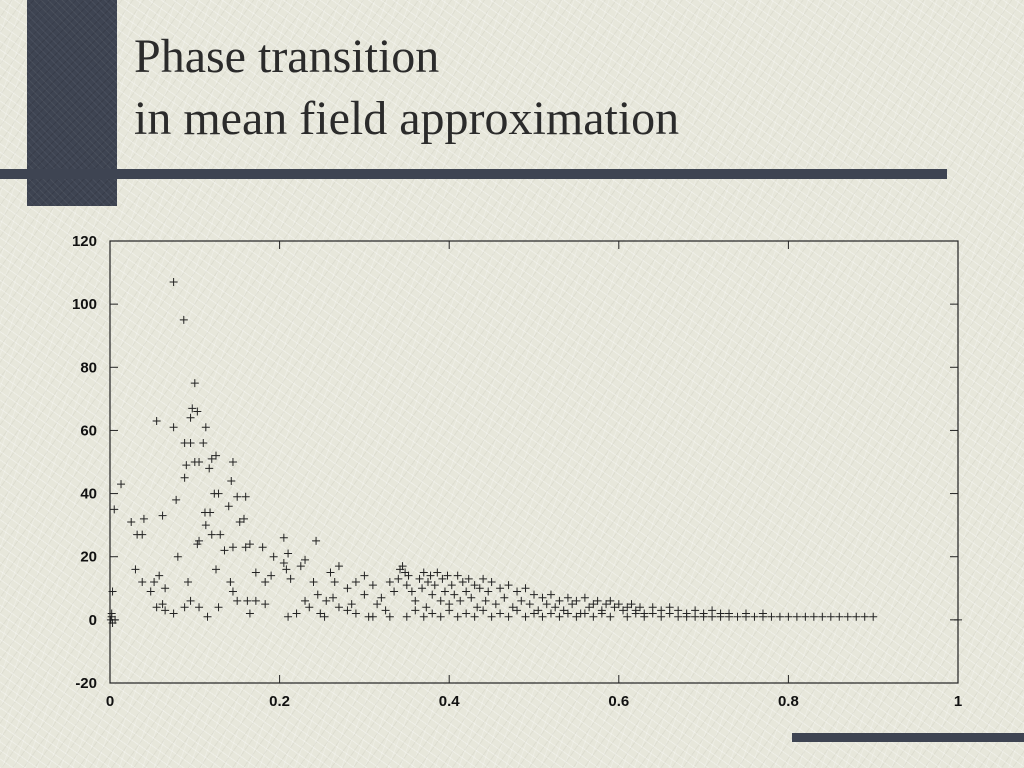 This screenshot has height=768, width=1024. What do you see at coordinates (84, 304) in the screenshot?
I see `y-tick-label: 100` at bounding box center [84, 304].